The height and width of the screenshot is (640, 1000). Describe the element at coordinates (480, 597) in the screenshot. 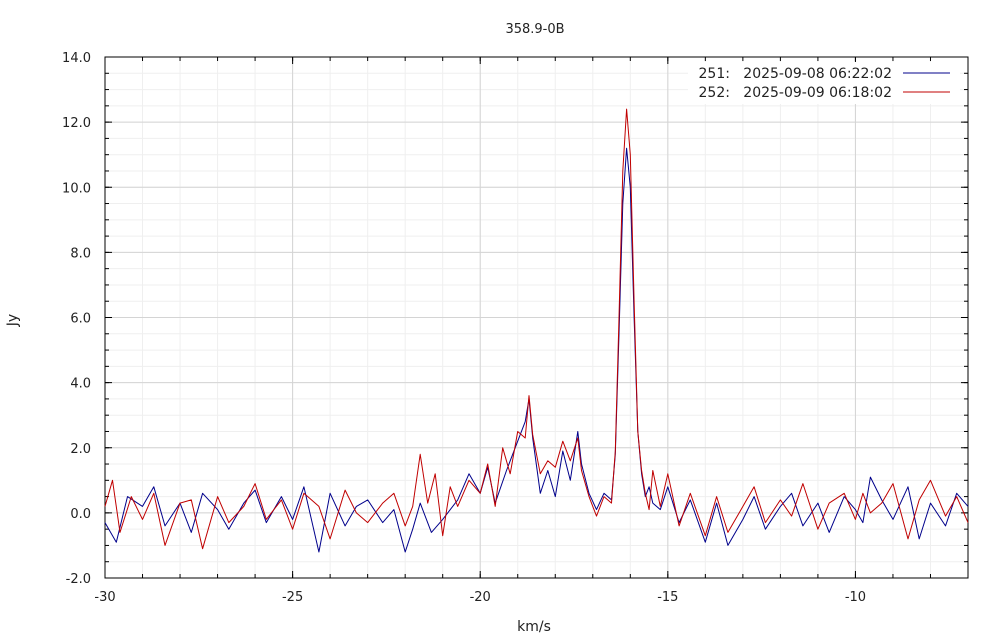

I see `x-tick-label: -20` at that location.